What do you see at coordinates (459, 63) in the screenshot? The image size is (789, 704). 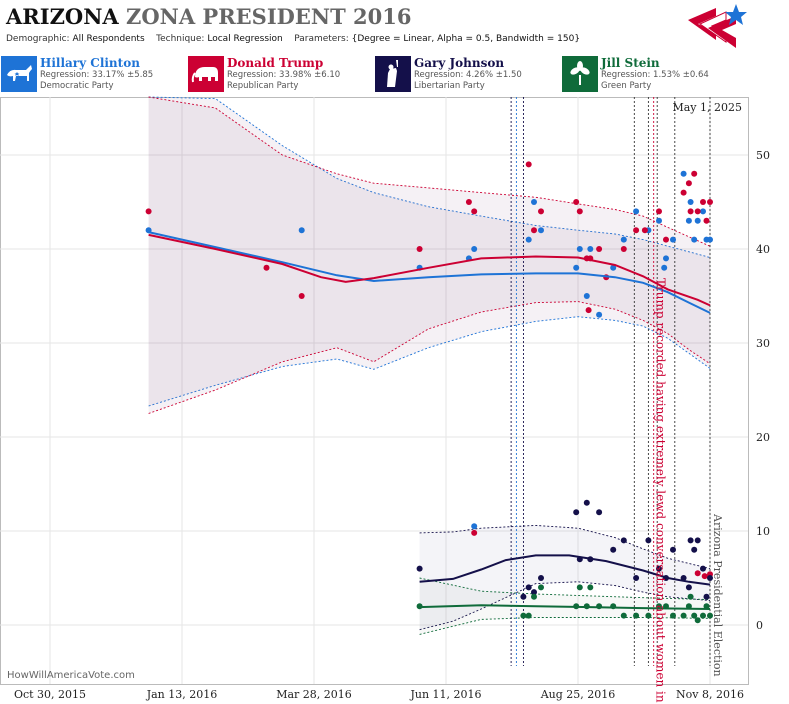 I see `legend-name: Gary Johnson` at bounding box center [459, 63].